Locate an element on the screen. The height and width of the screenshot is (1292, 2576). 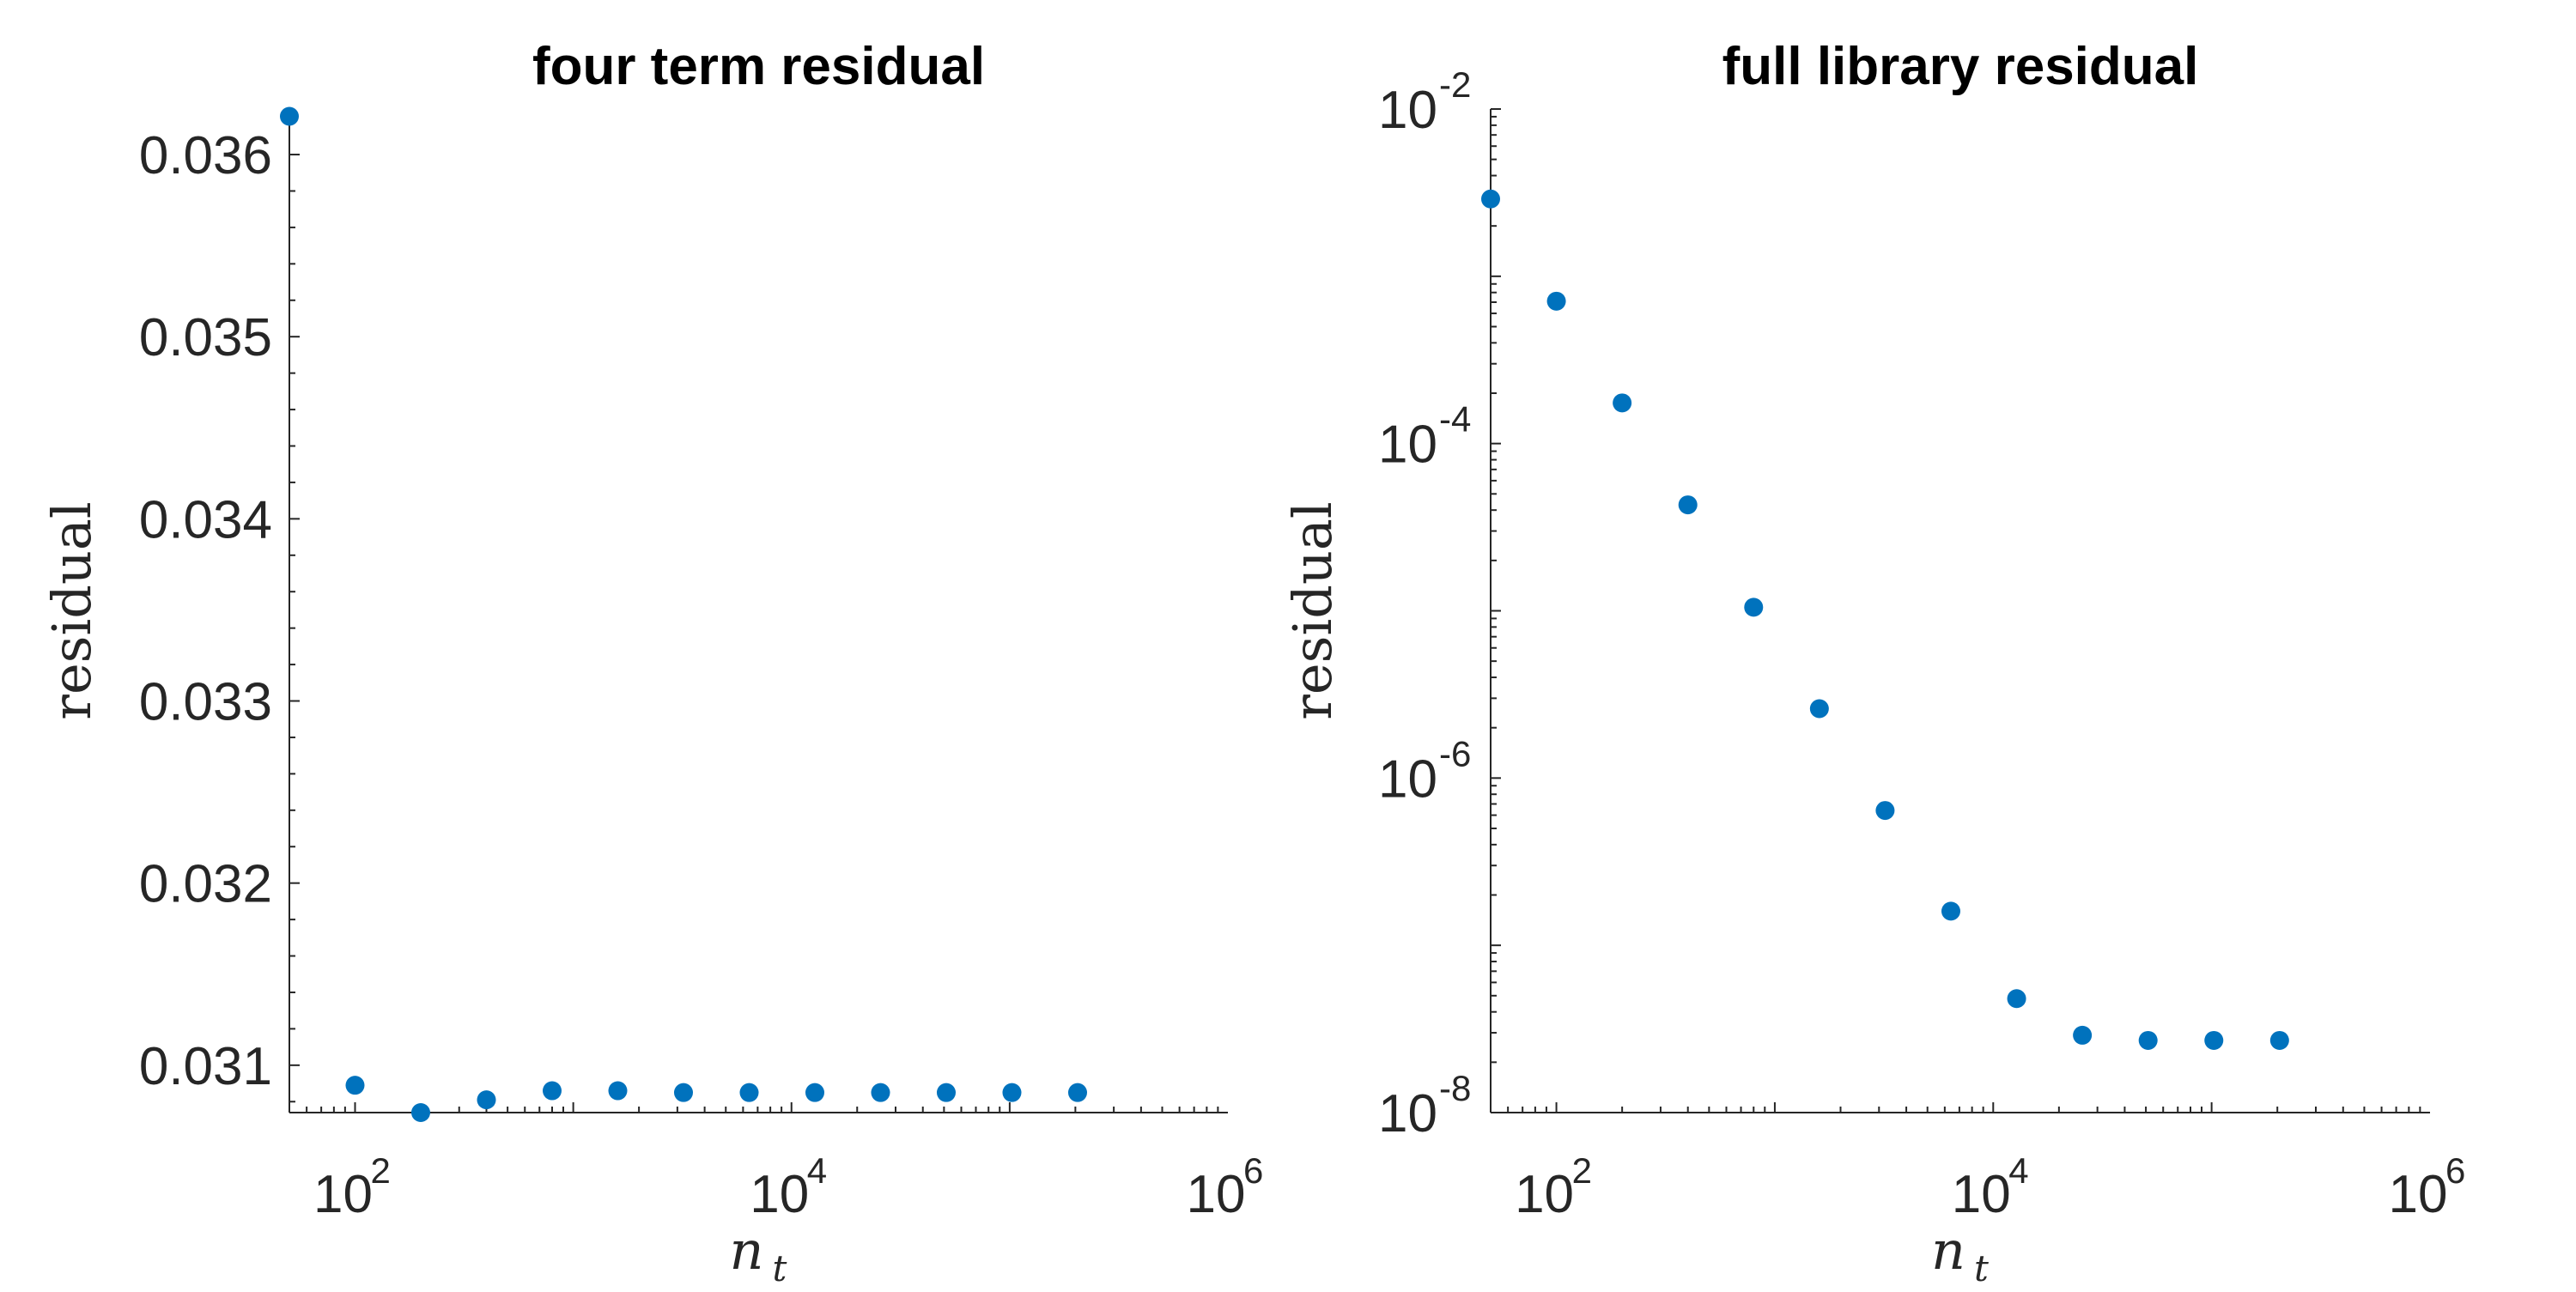
y-tick-exponent: -6 is located at coordinates (1455, 753).